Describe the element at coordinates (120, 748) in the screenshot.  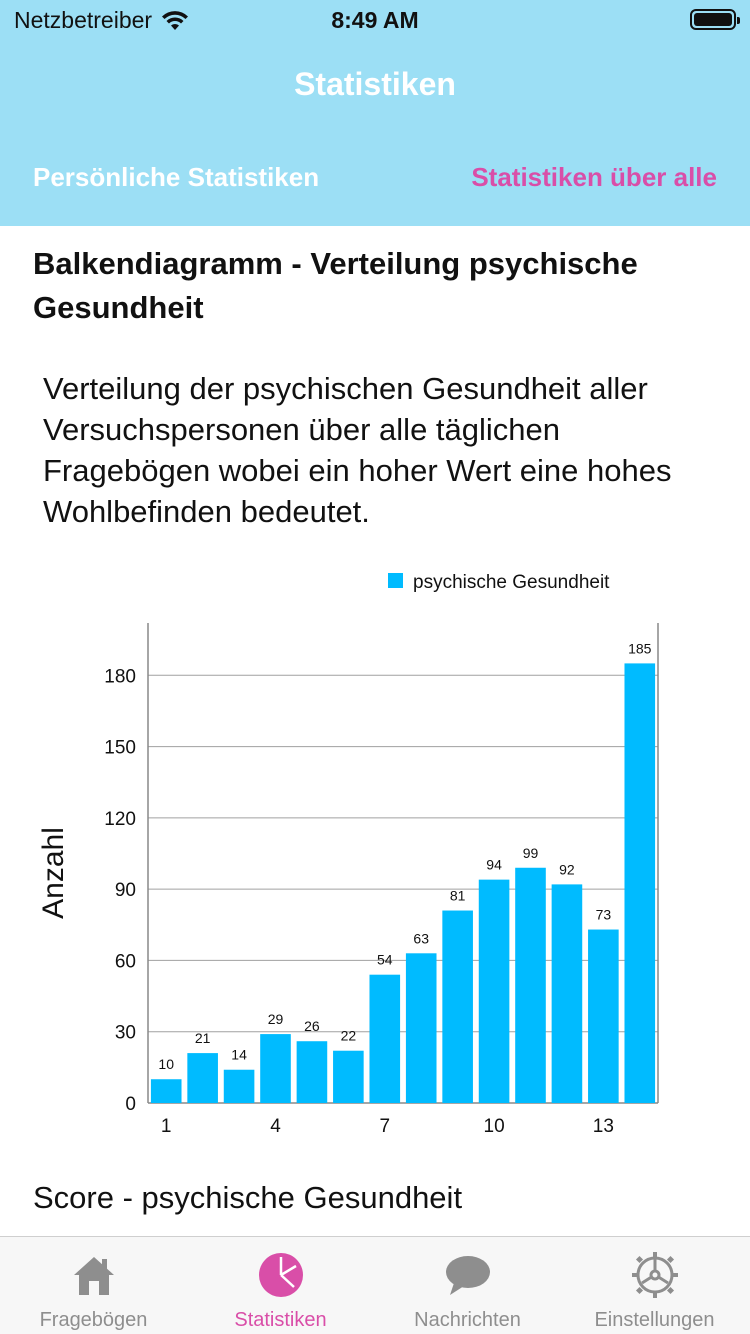
I see `y-tick-label: 150` at that location.